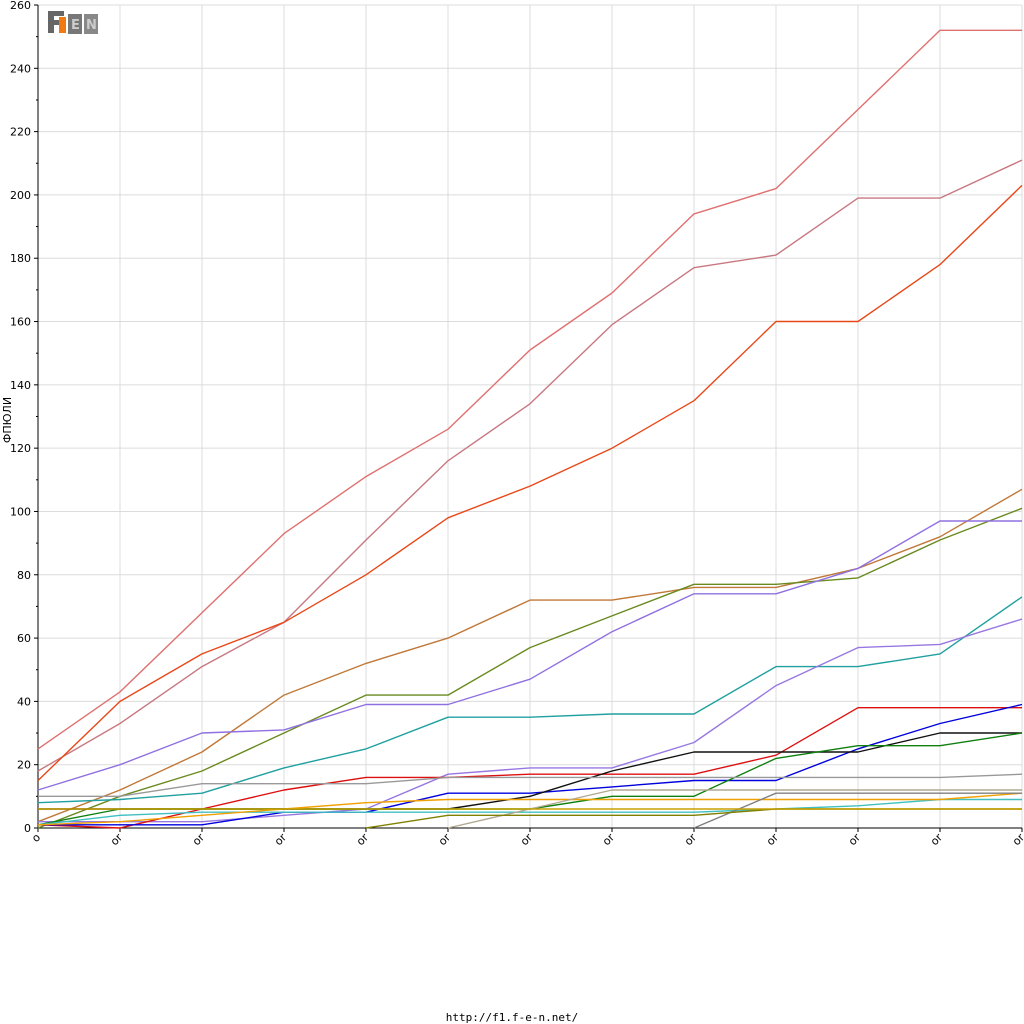 The image size is (1024, 1024). Describe the element at coordinates (20, 258) in the screenshot. I see `y-tick-label: 180` at that location.